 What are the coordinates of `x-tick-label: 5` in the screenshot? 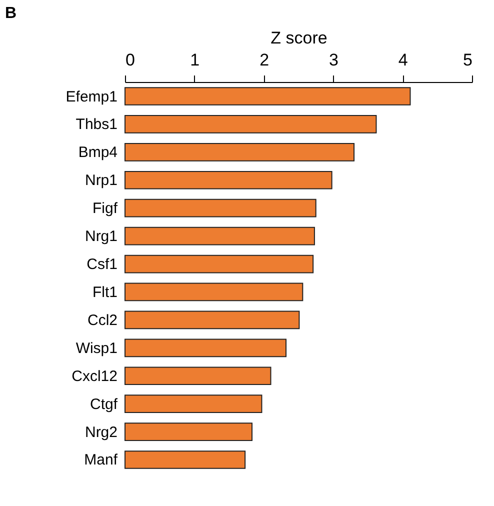 It's located at (467, 60).